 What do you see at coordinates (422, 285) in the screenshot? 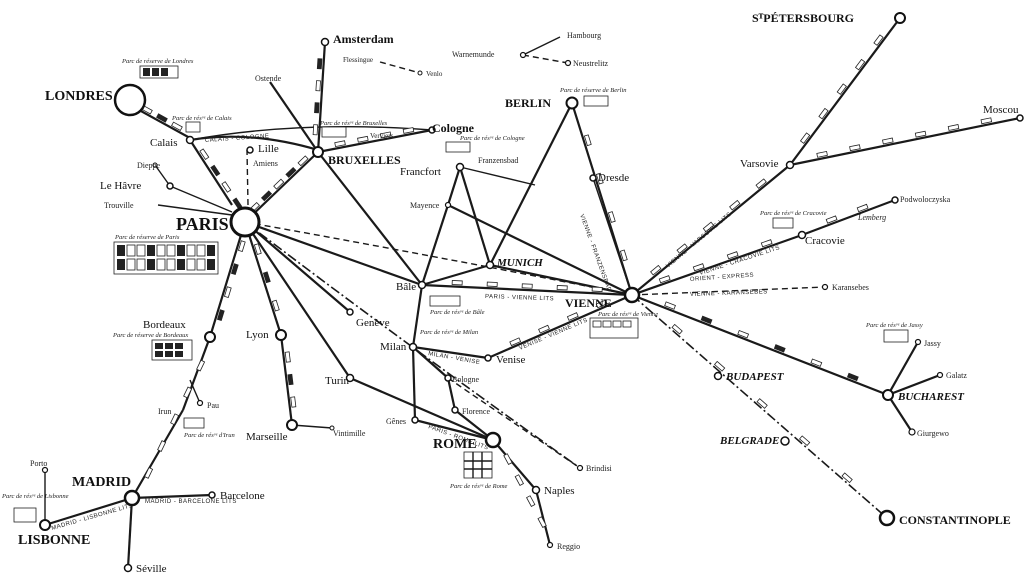
I see `station-marker-bale` at bounding box center [422, 285].